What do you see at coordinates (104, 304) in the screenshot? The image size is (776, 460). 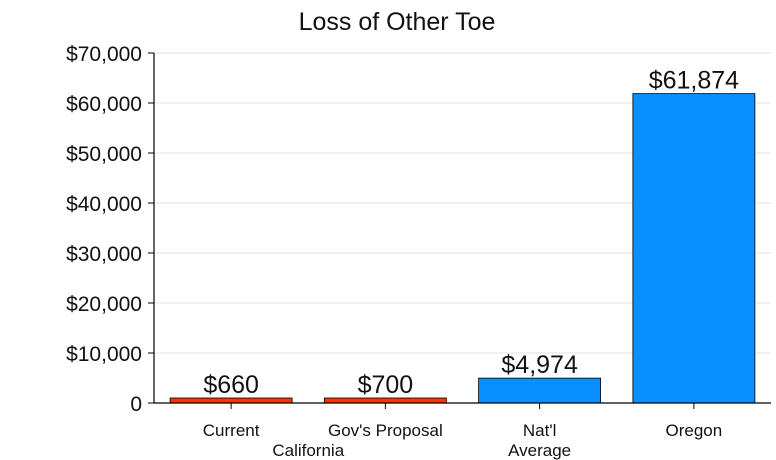 I see `y-tick-label: $20,000` at bounding box center [104, 304].